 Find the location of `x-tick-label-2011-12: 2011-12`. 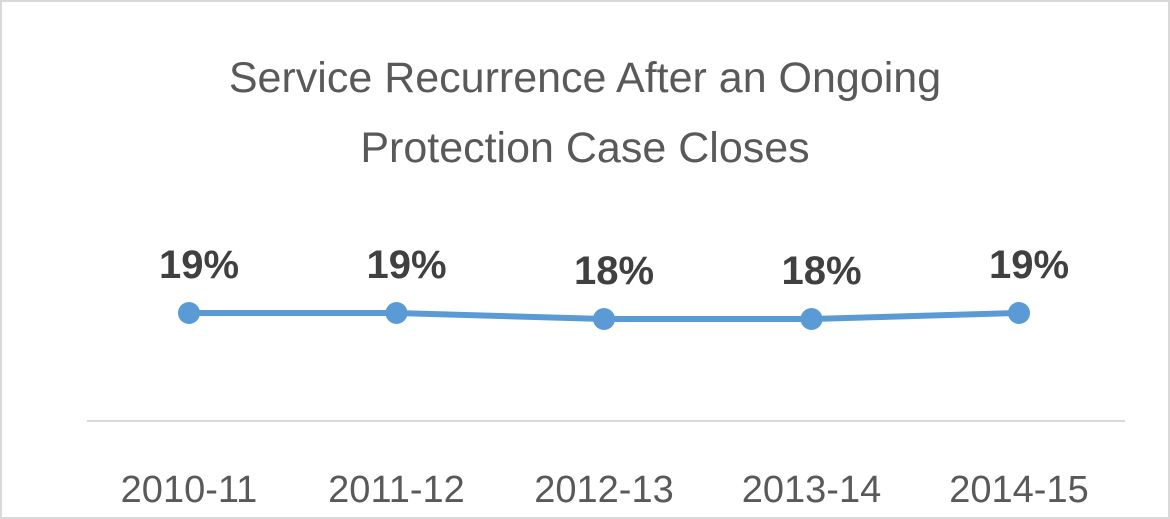

x-tick-label-2011-12: 2011-12 is located at coordinates (396, 490).